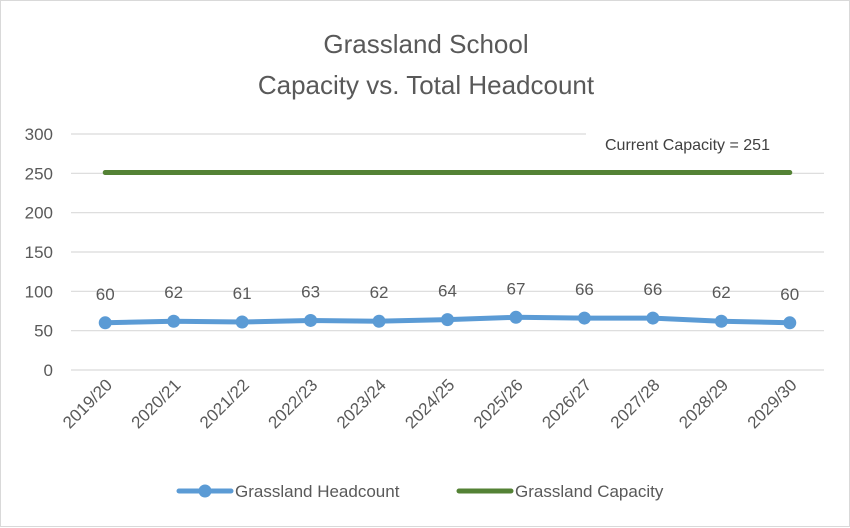  I want to click on chart-title: Grassland School, so click(425, 44).